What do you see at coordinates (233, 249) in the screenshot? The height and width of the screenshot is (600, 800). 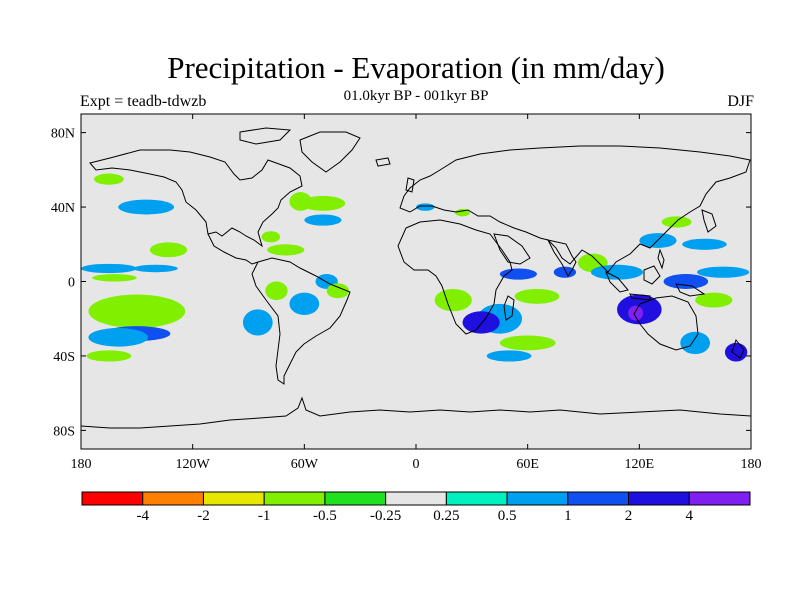 I see `coastline-central-america` at bounding box center [233, 249].